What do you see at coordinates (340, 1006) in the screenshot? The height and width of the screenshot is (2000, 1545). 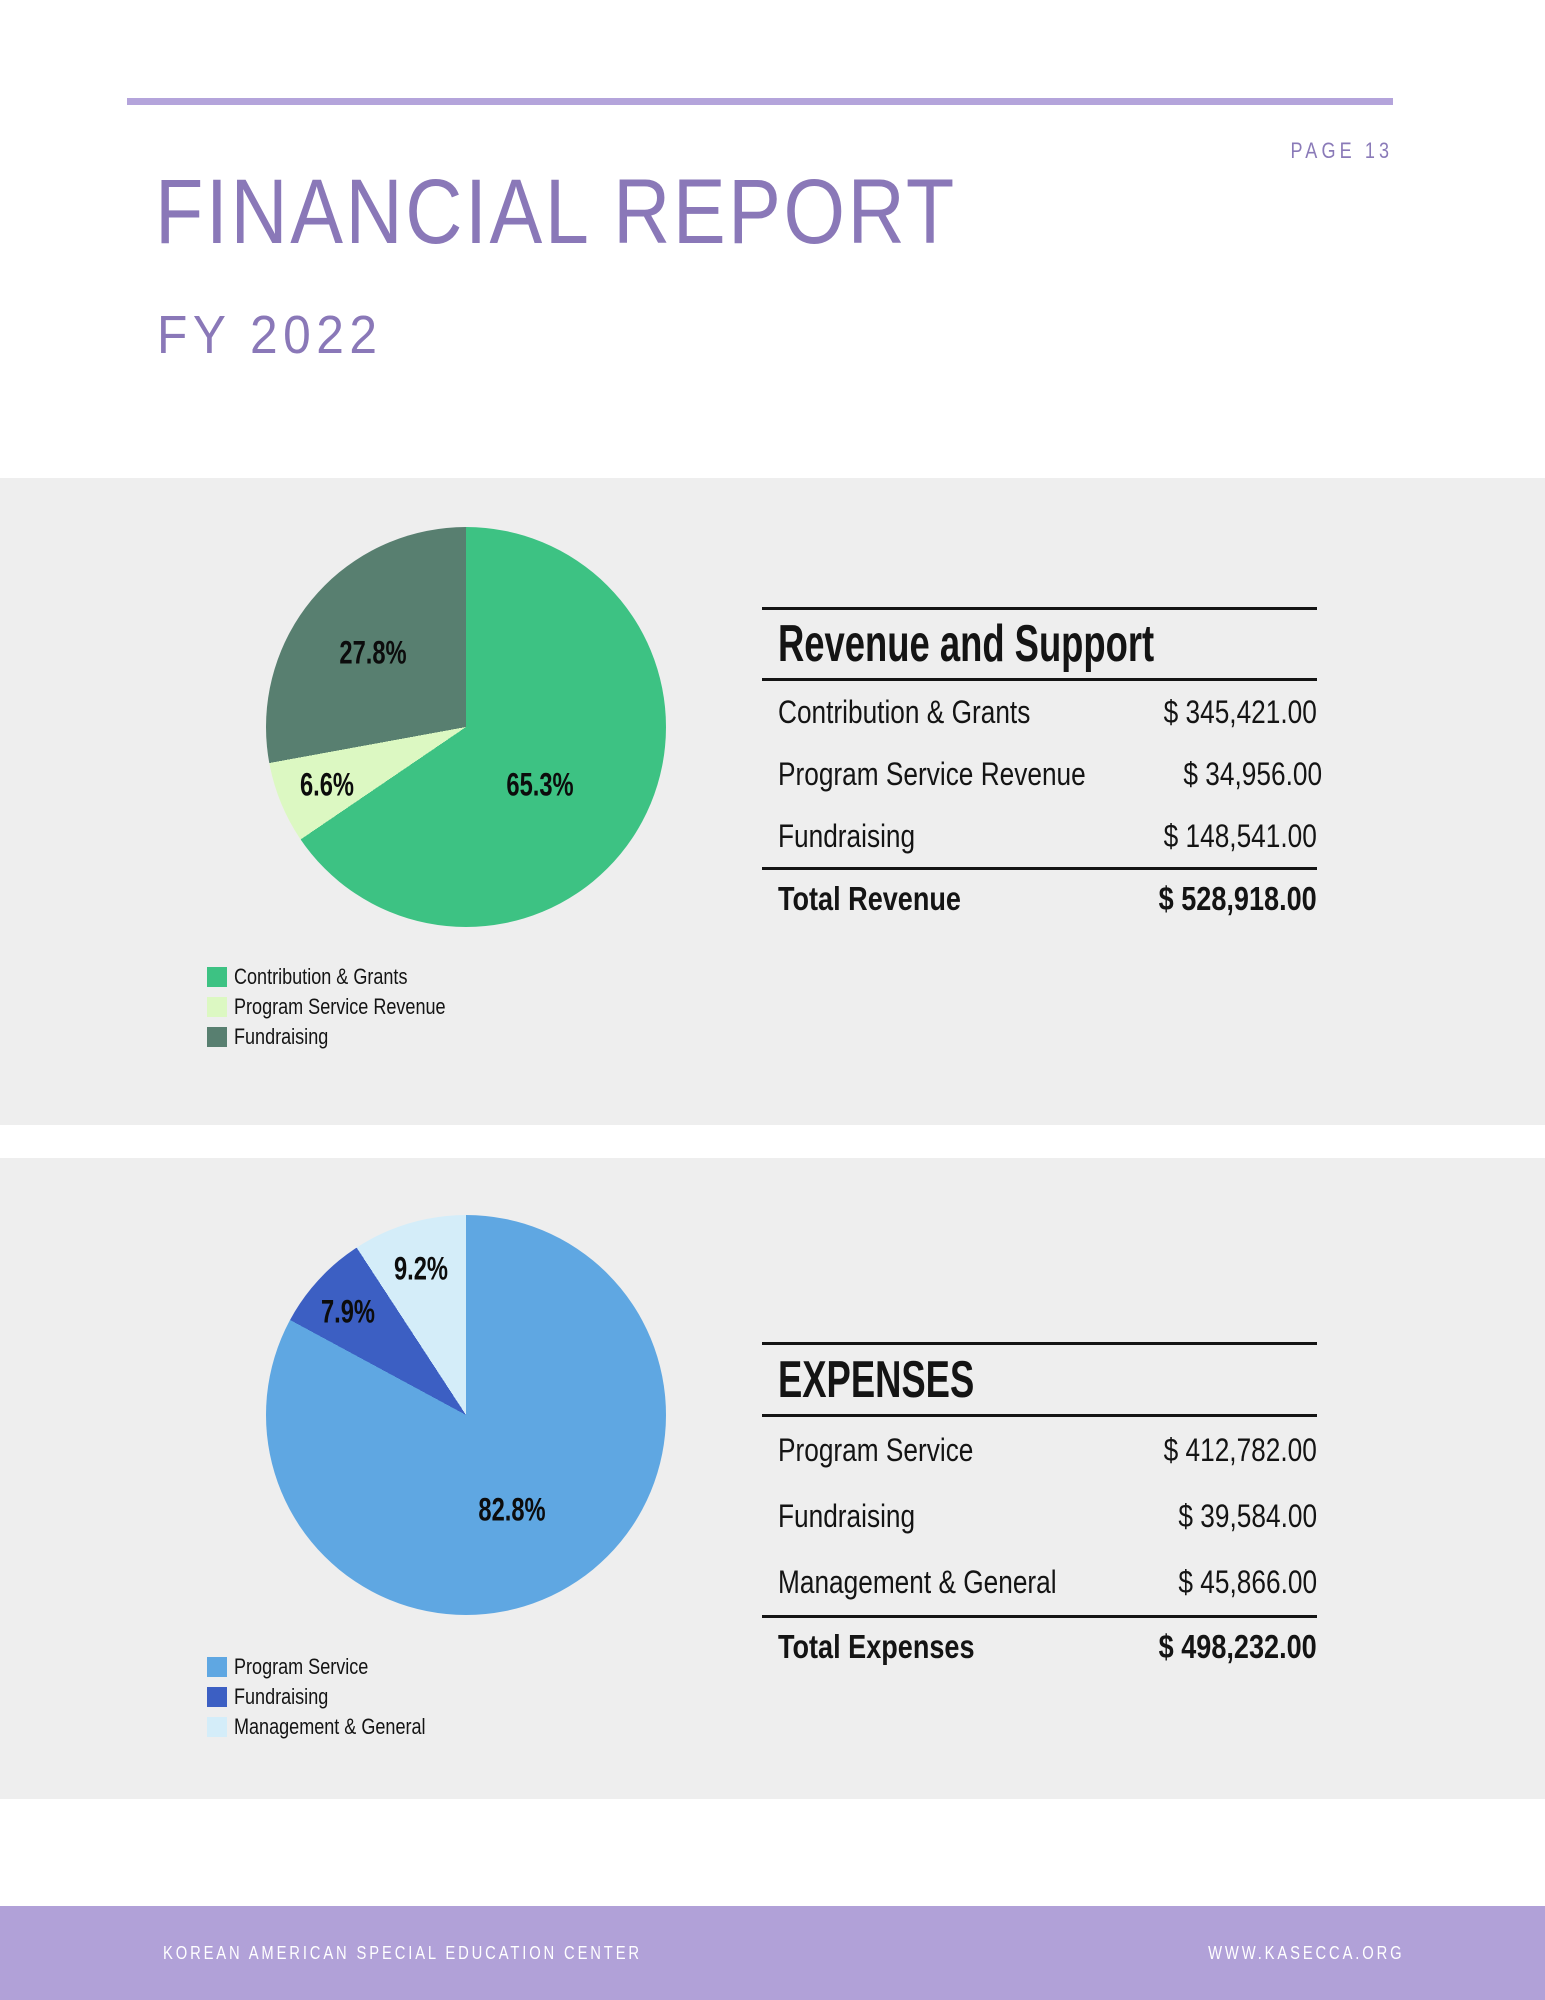 I see `legend-label: Program Service Revenue` at bounding box center [340, 1006].